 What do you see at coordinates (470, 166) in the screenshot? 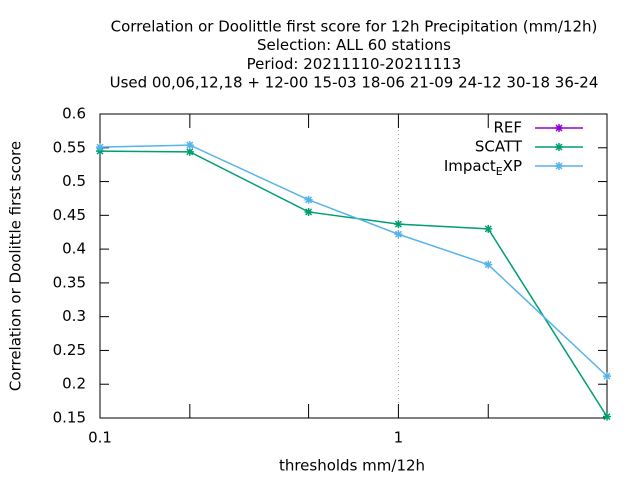
I see `legend-label-part: Impact` at bounding box center [470, 166].